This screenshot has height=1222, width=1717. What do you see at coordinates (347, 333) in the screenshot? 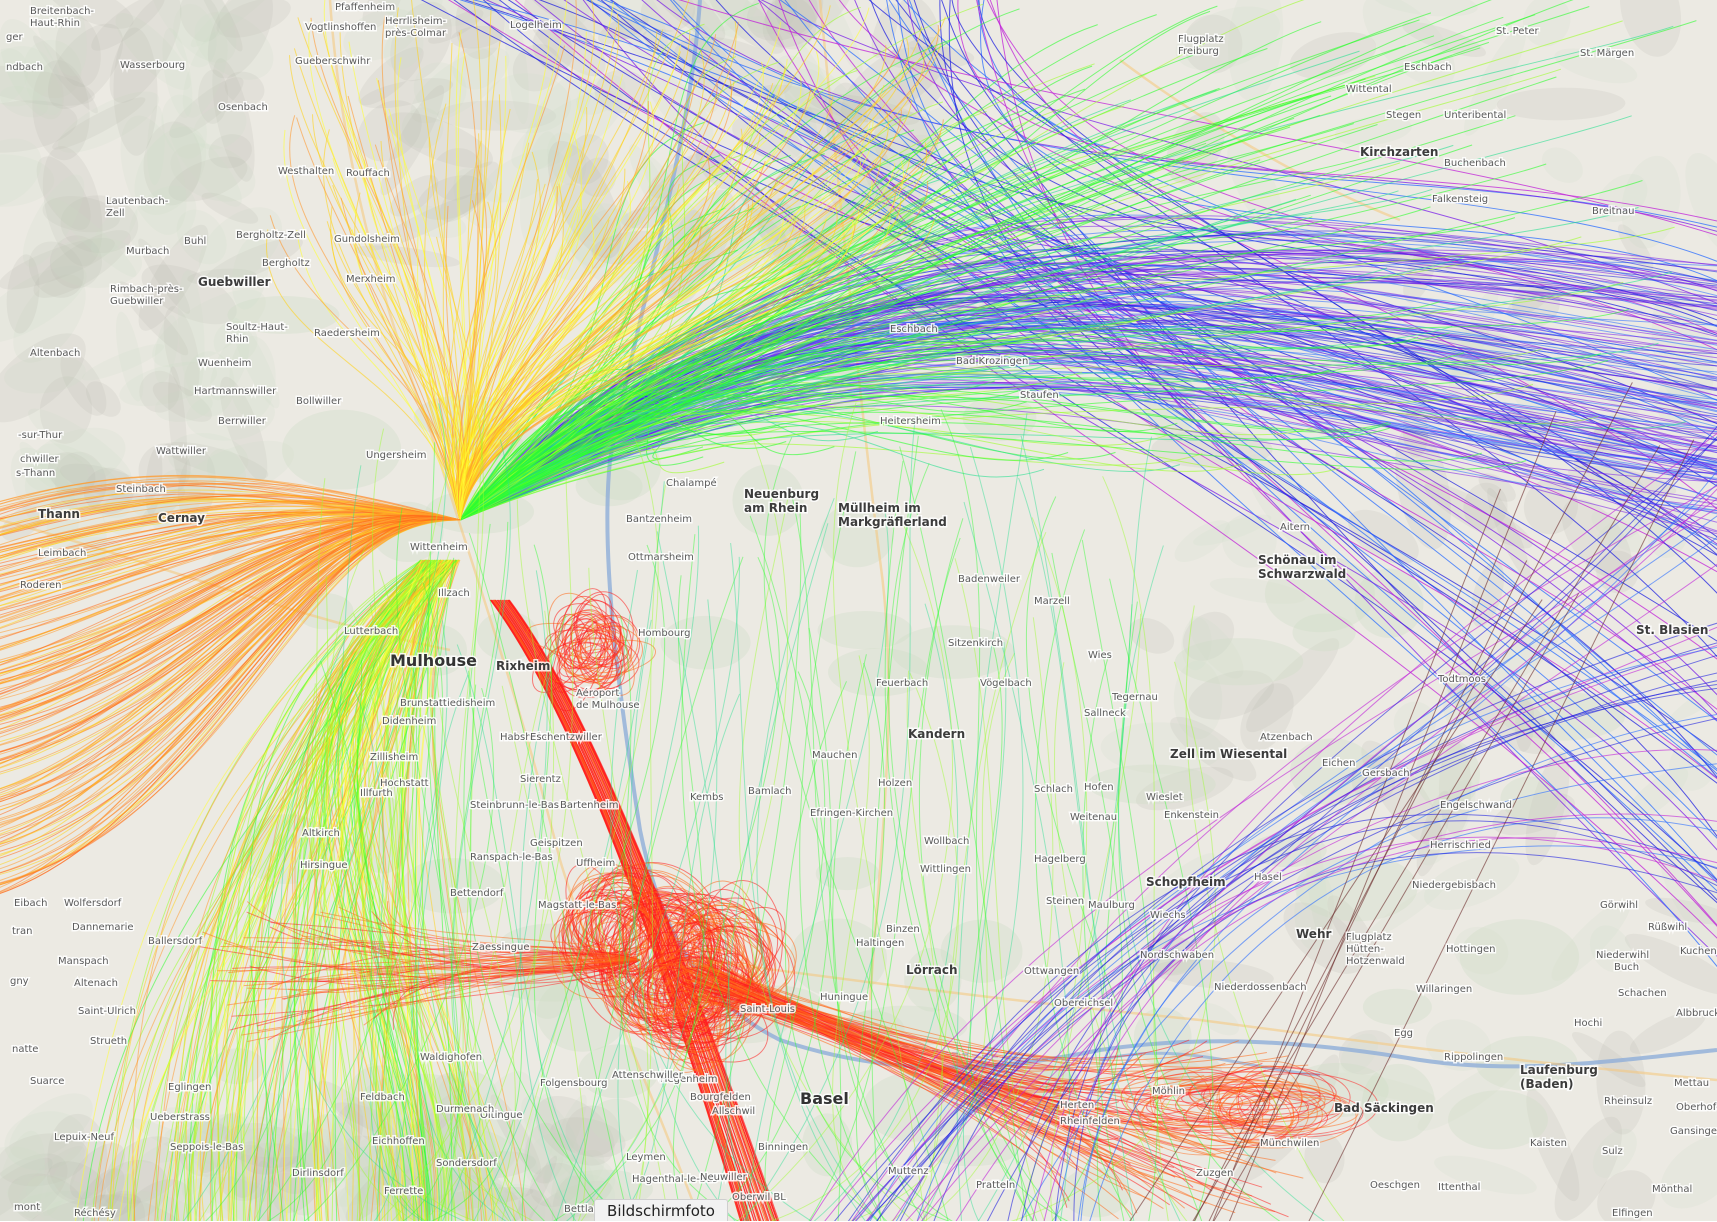
I see `place-label-line: Raedersheim` at bounding box center [347, 333].